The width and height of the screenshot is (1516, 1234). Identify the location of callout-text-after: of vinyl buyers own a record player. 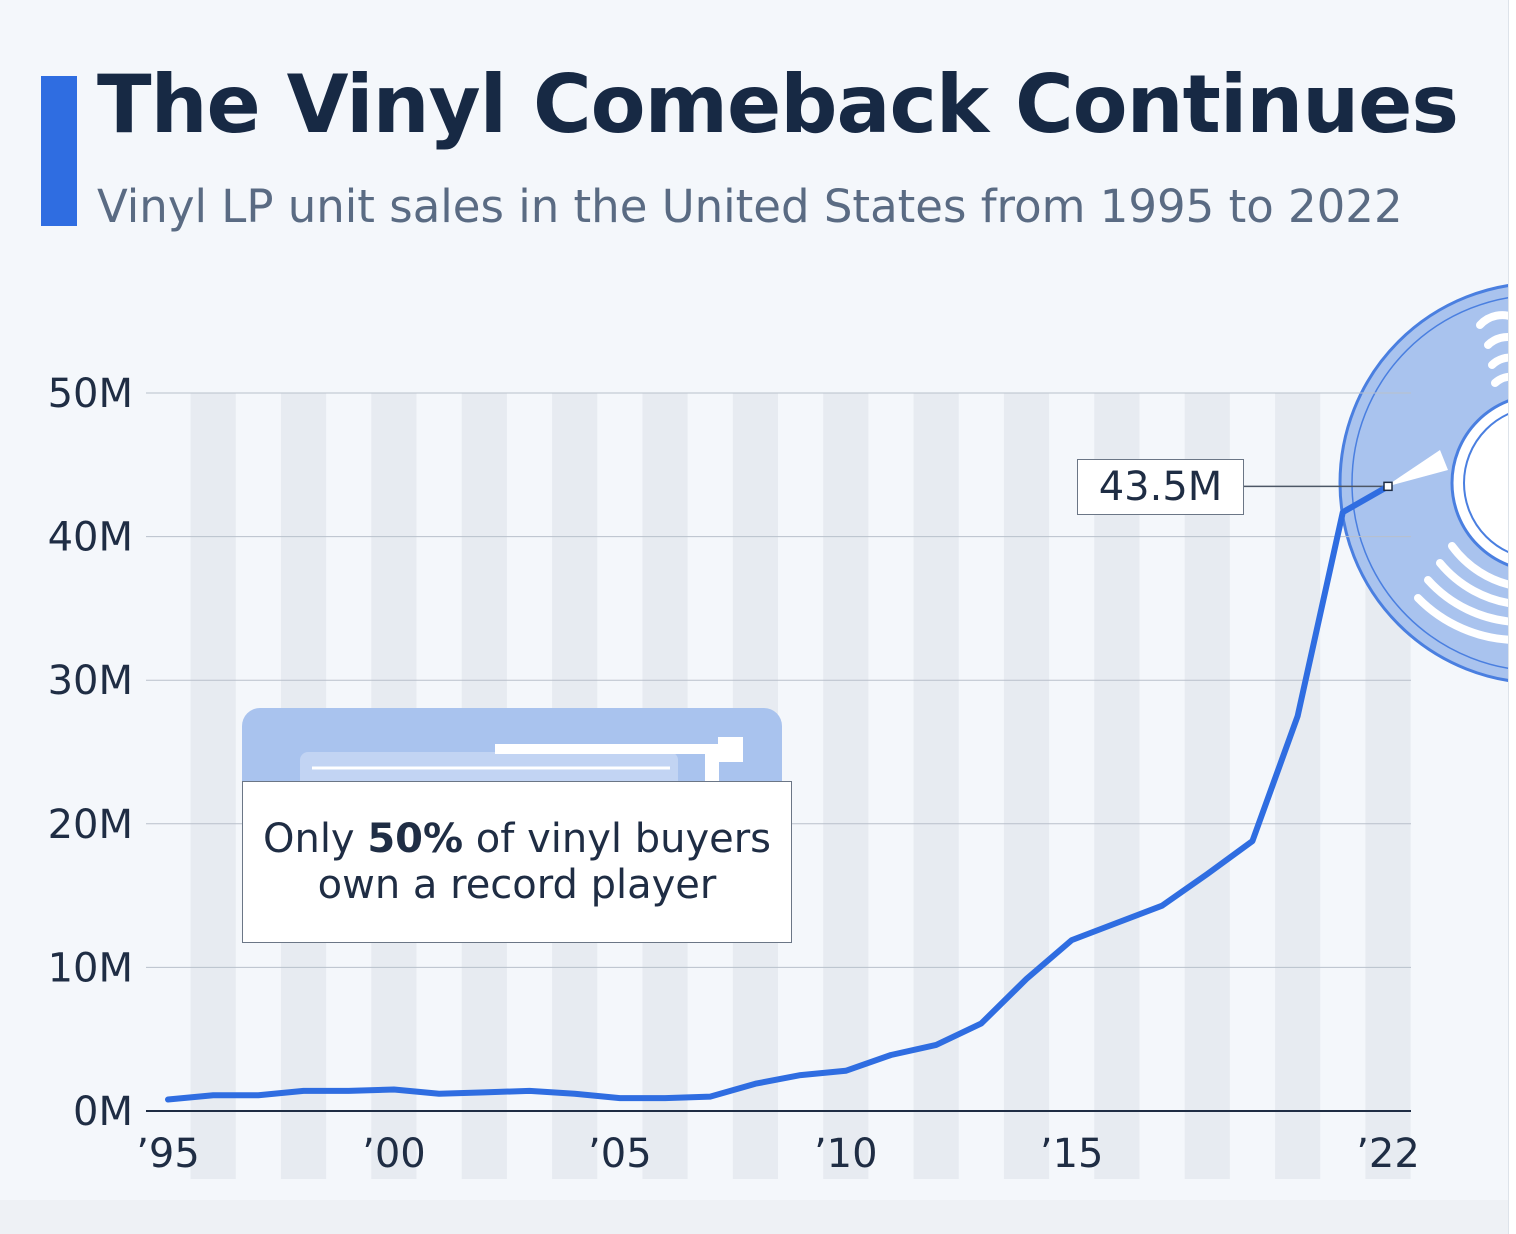
(544, 862).